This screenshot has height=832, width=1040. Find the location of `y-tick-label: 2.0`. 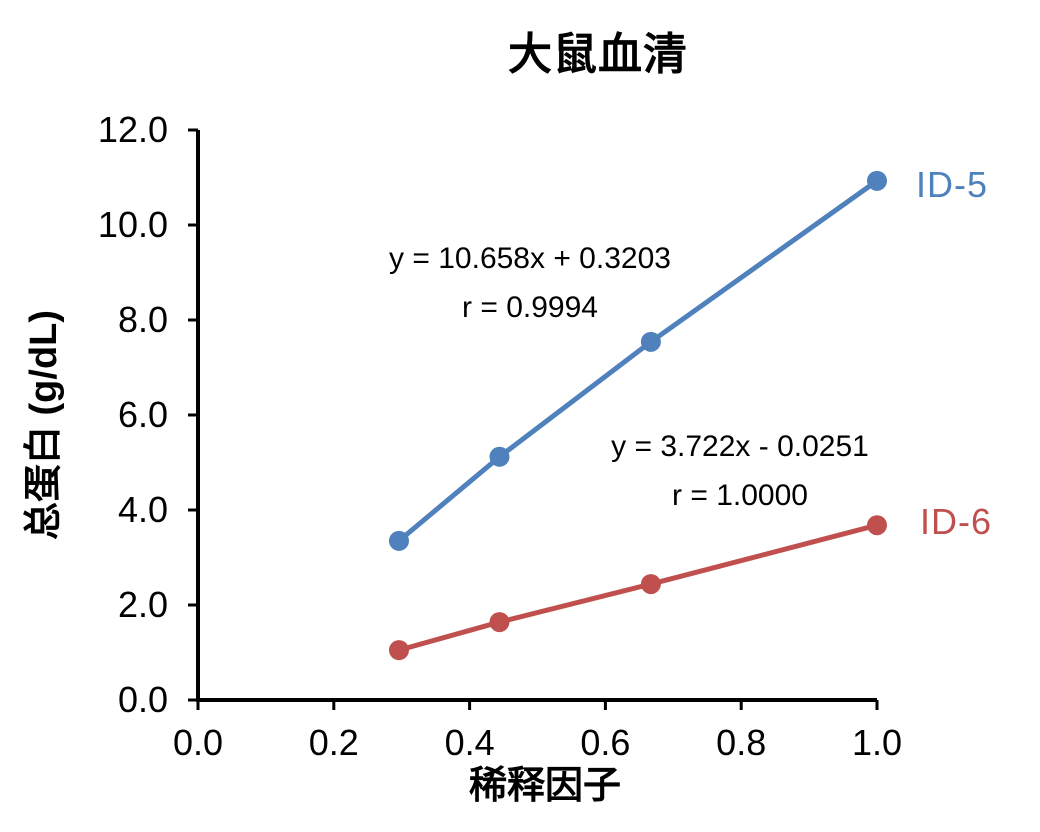

y-tick-label: 2.0 is located at coordinates (143, 604).